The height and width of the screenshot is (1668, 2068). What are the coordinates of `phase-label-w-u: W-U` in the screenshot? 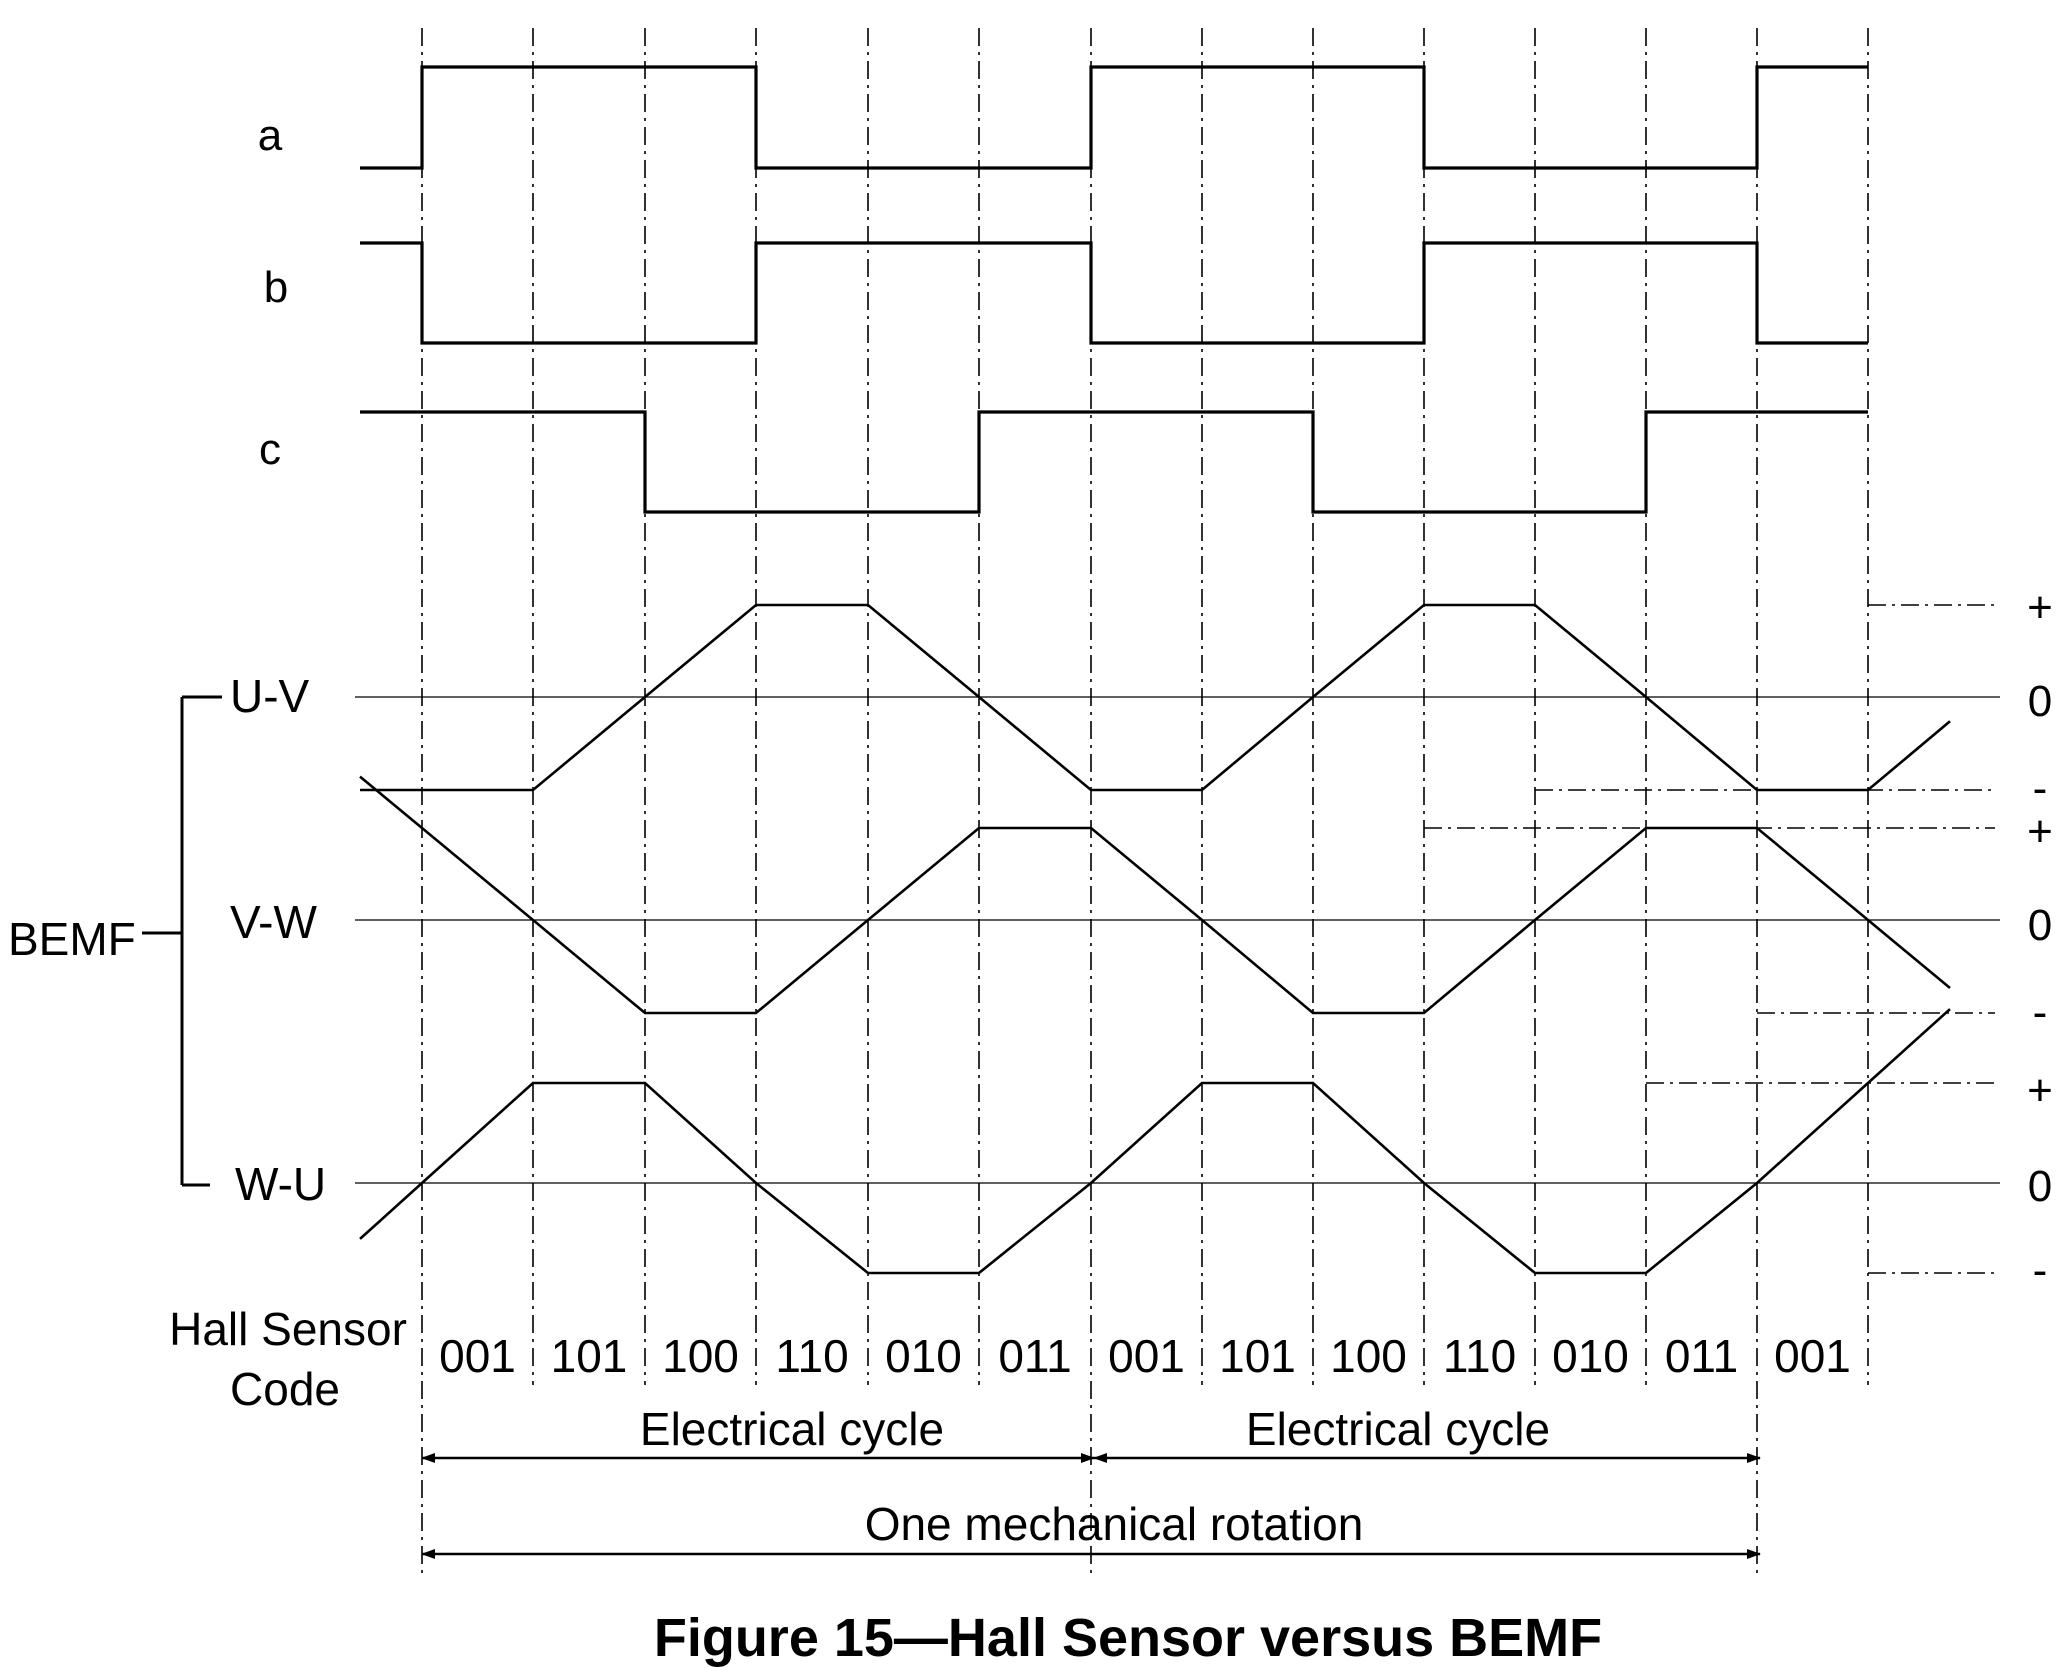 It's located at (280, 1184).